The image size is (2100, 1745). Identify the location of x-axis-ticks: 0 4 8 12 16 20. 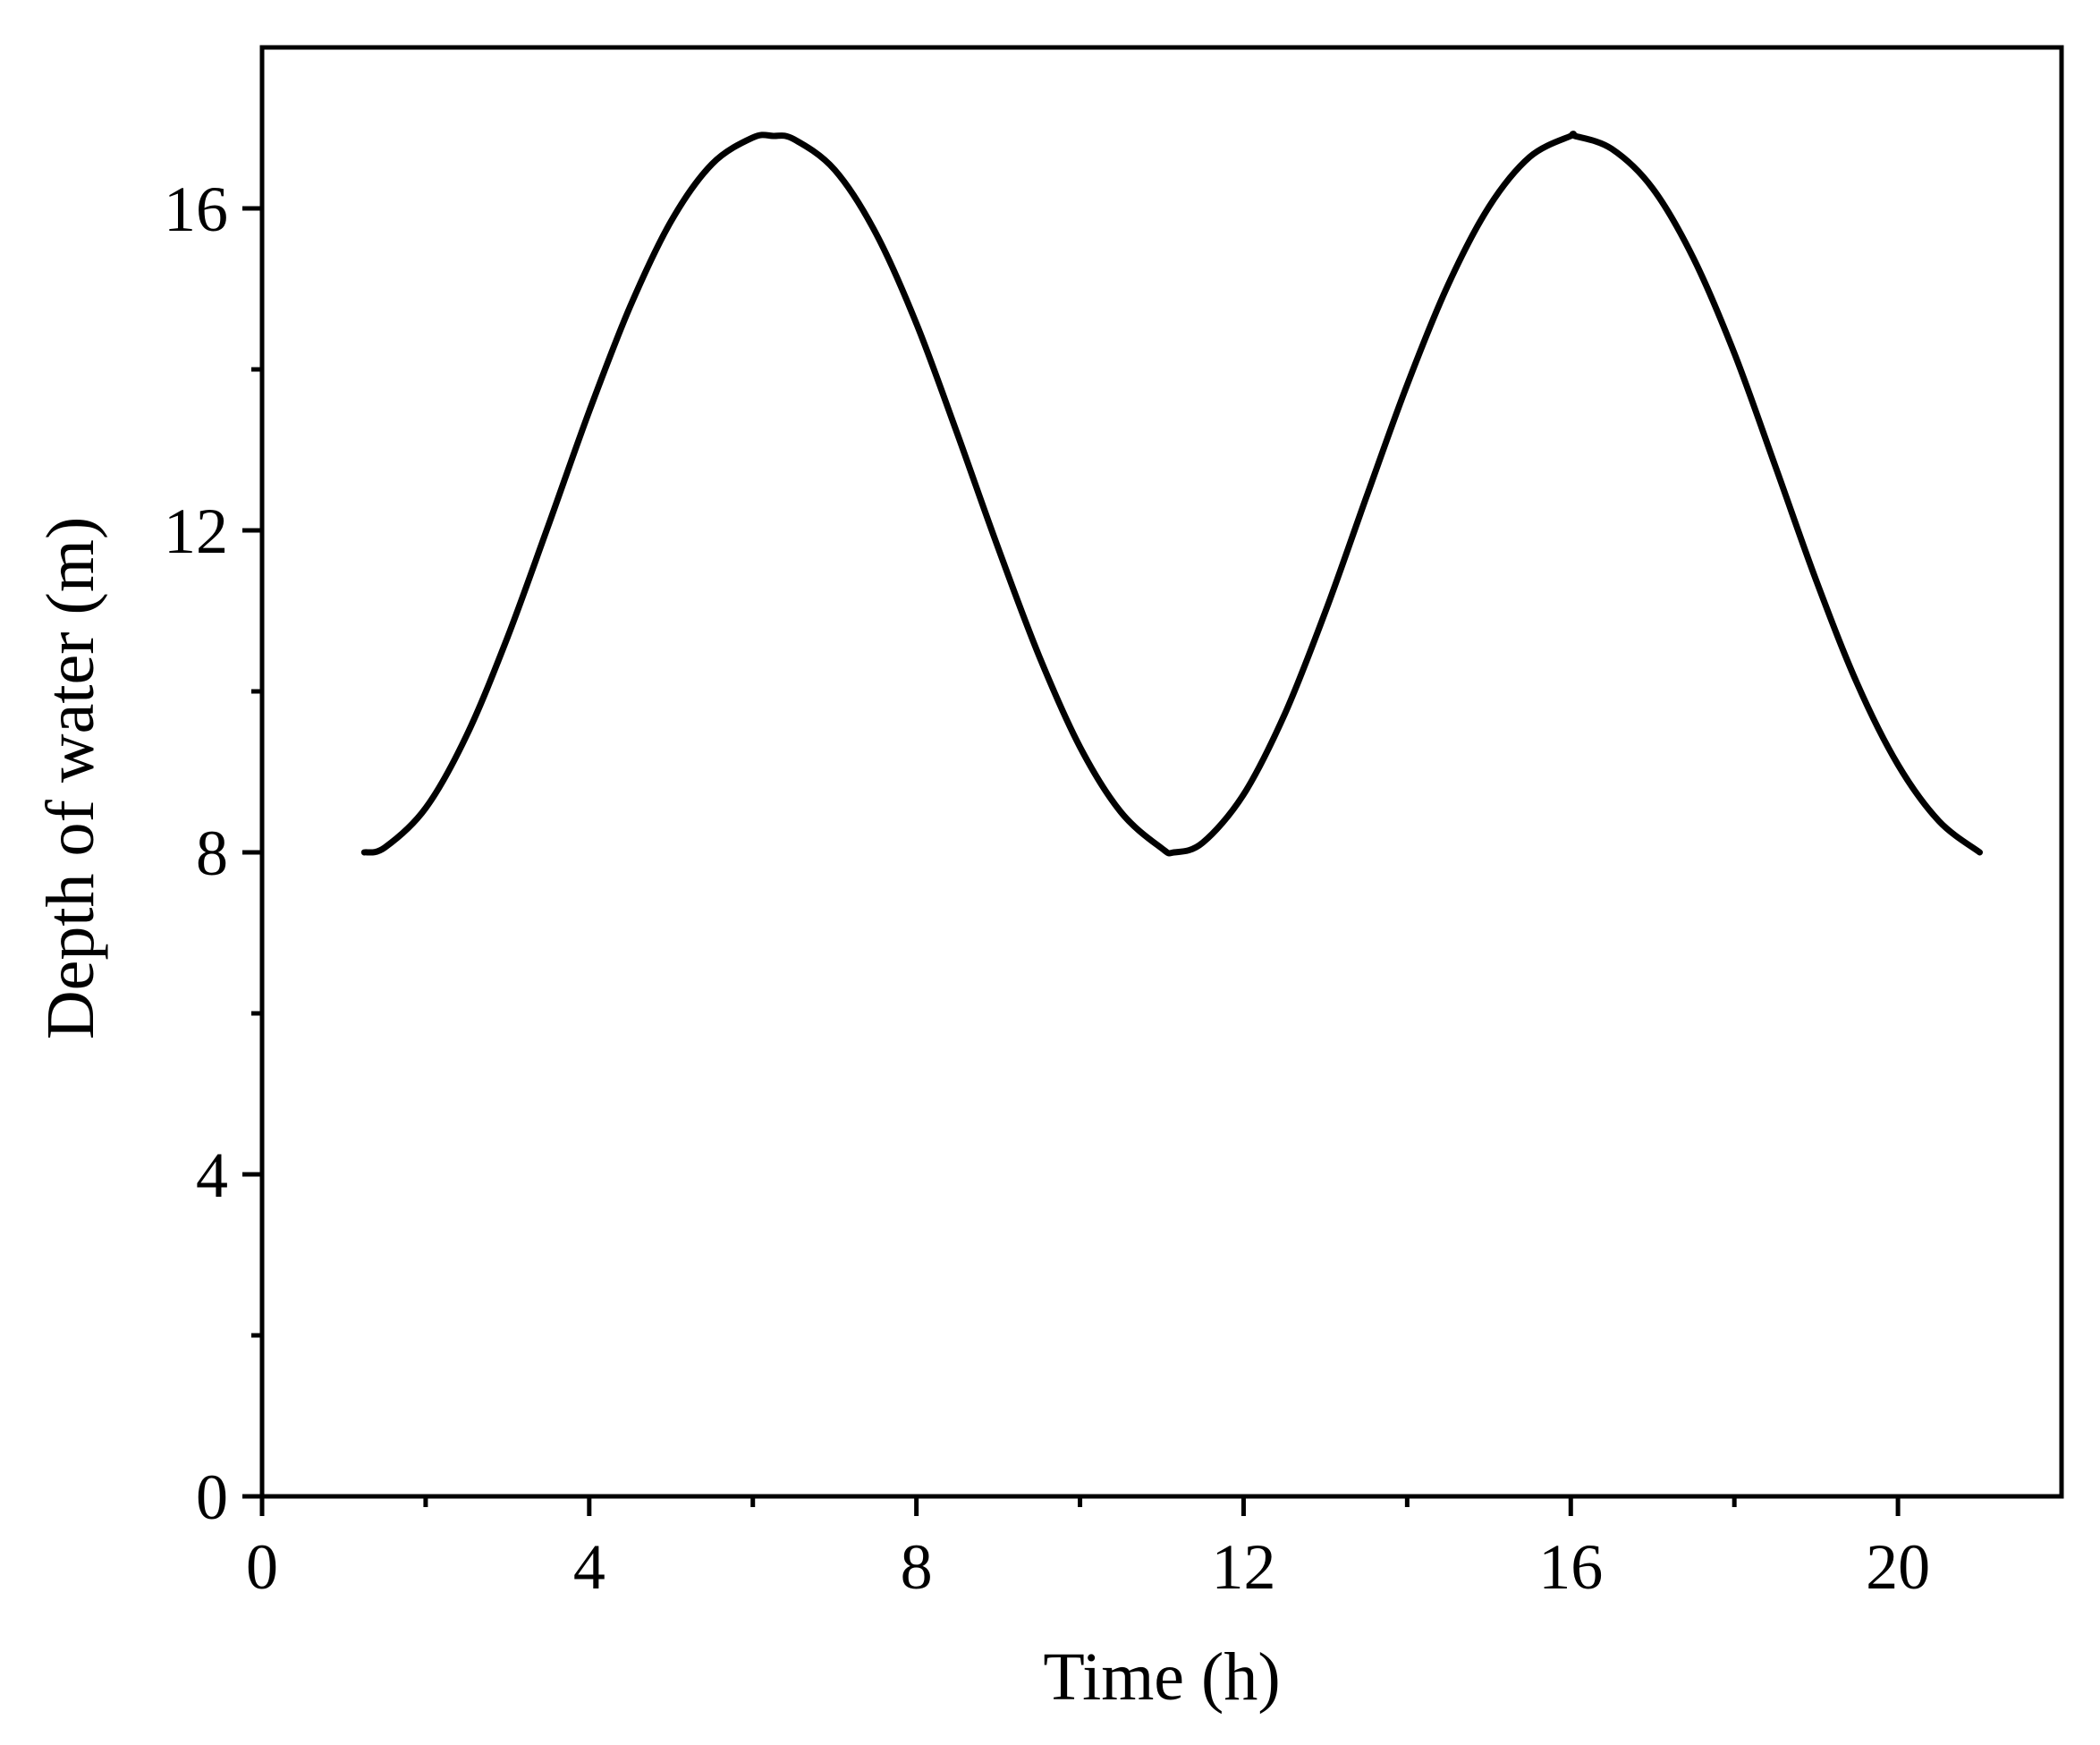
(1088, 1549).